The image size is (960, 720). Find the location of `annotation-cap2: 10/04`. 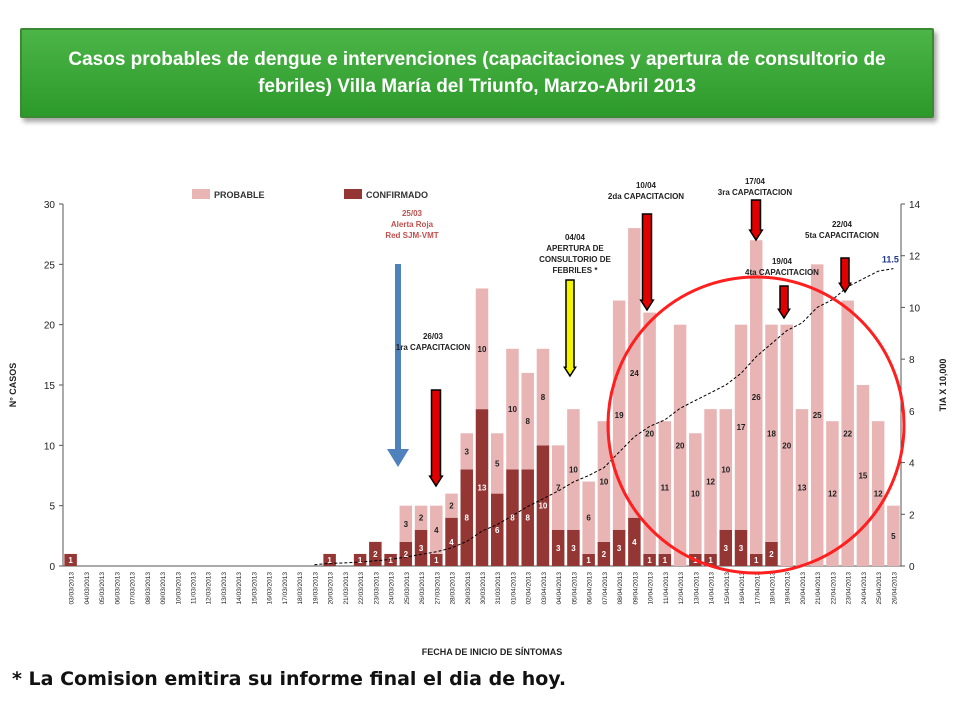

annotation-cap2: 10/04 is located at coordinates (646, 185).